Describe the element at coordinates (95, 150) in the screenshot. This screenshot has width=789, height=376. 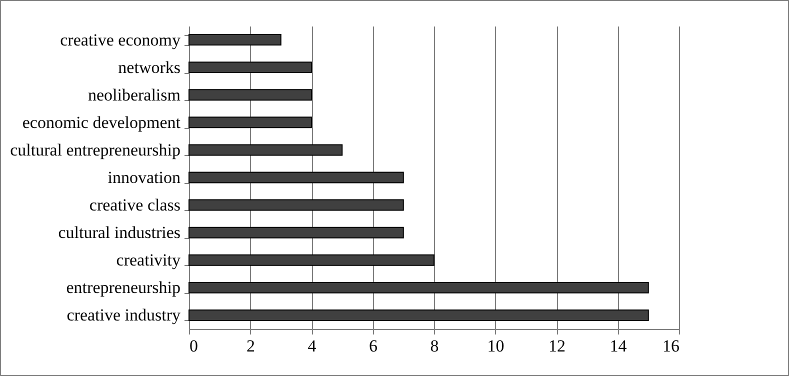
I see `y-tick-label: cultural entrepreneurship` at that location.